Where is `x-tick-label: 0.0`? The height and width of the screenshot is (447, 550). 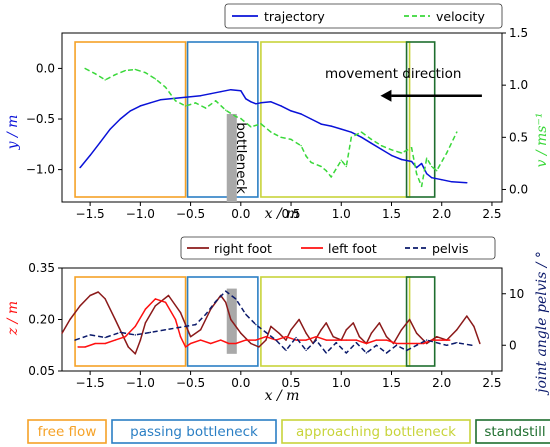
x-tick-label: 0.0 is located at coordinates (240, 383).